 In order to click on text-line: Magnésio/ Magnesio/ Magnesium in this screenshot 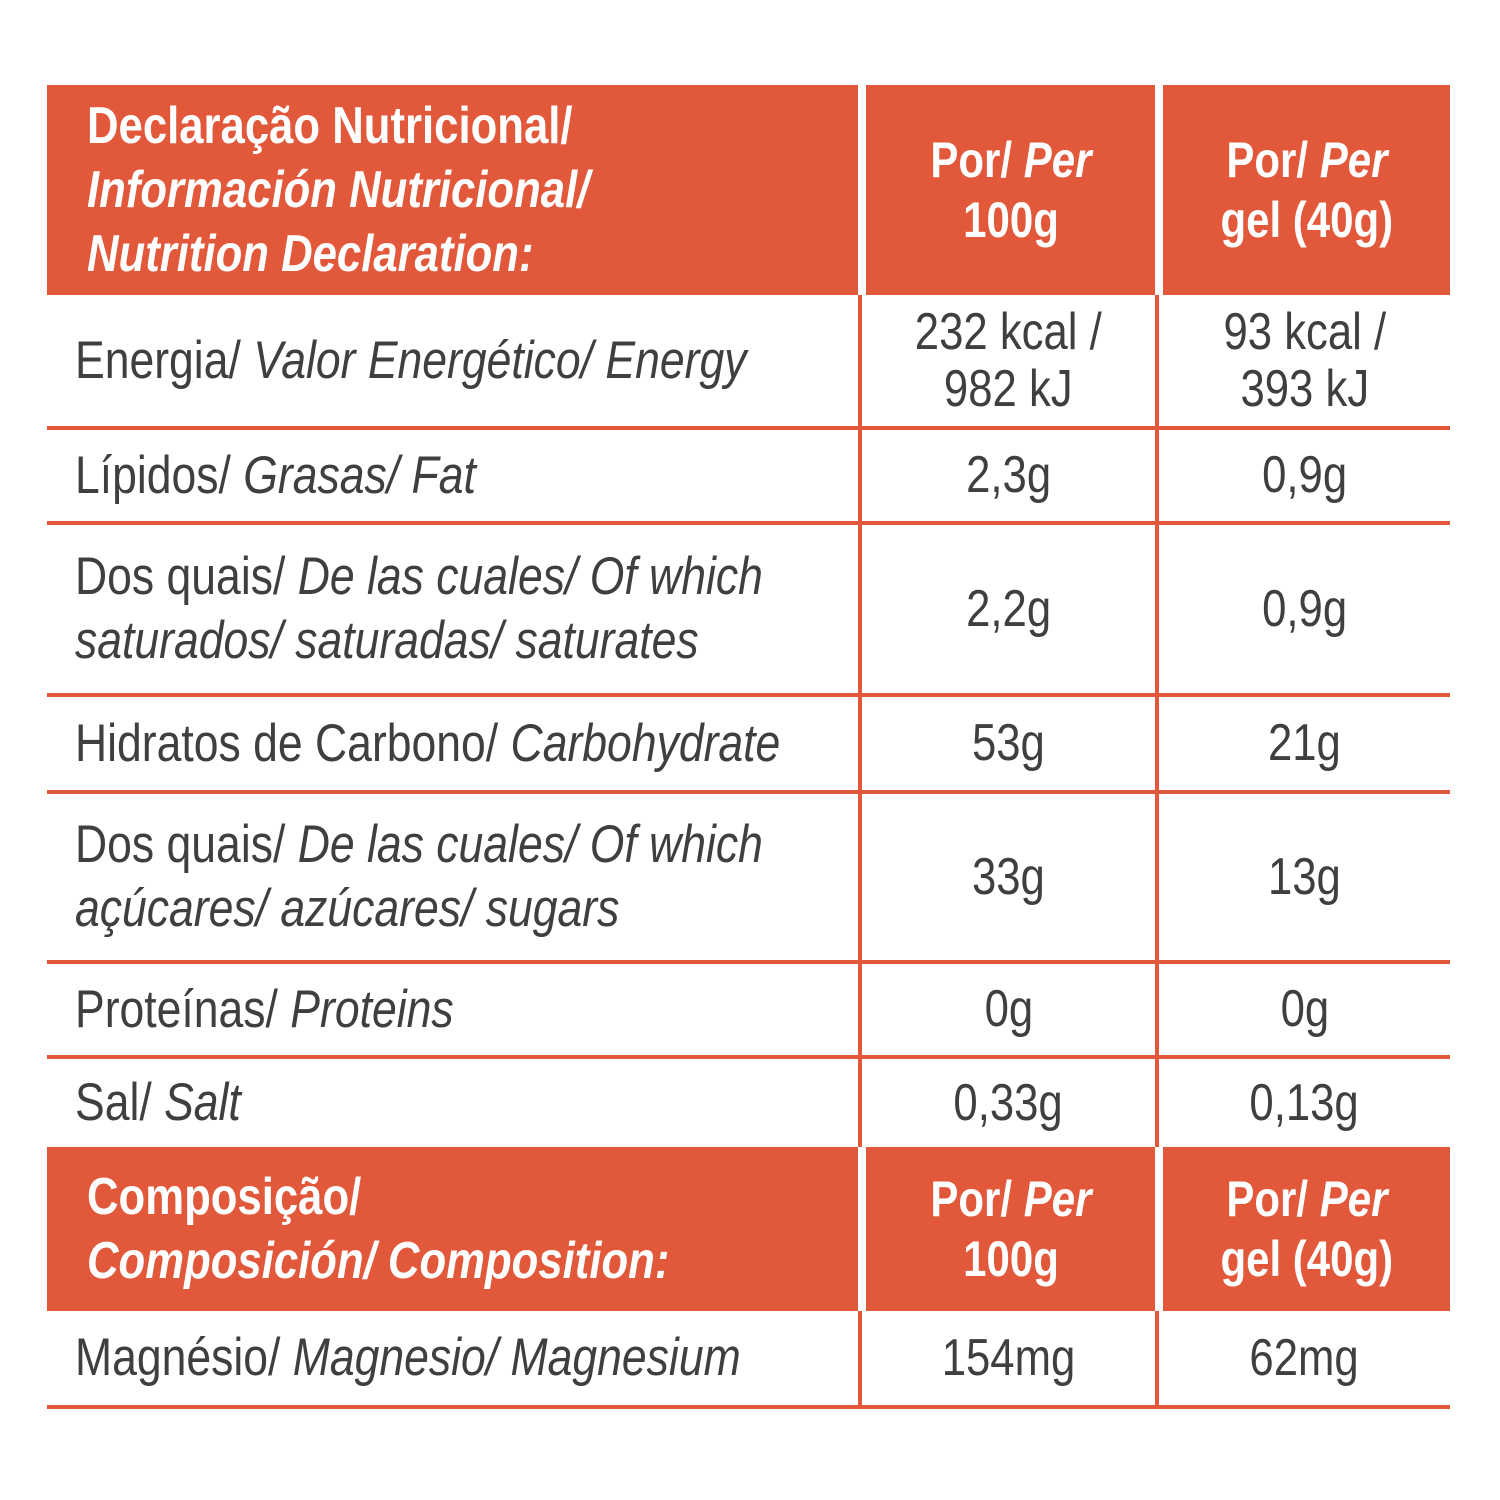, I will do `click(408, 1358)`.